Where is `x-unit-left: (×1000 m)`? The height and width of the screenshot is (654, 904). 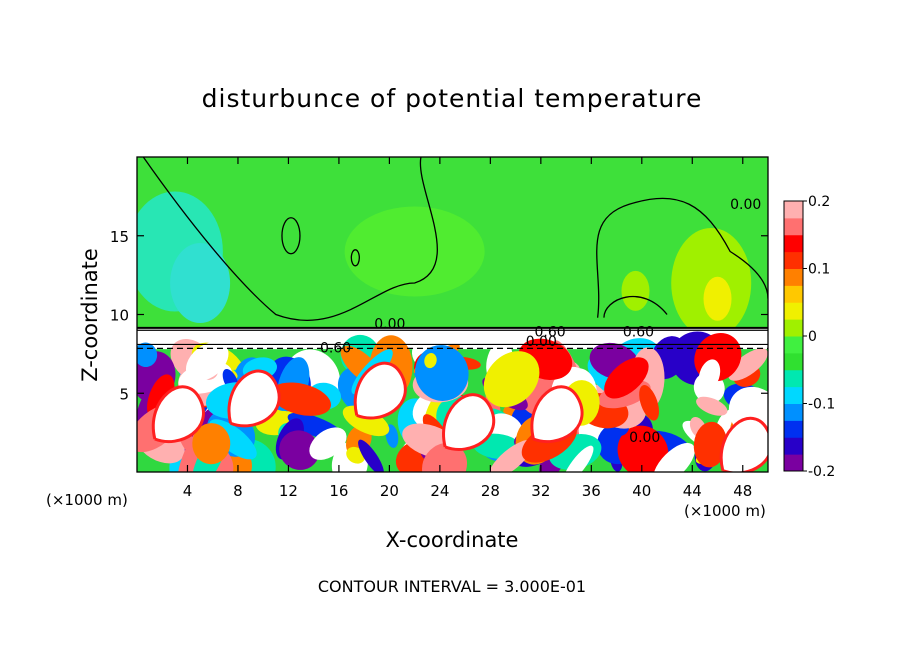
x-unit-left: (×1000 m) is located at coordinates (87, 500).